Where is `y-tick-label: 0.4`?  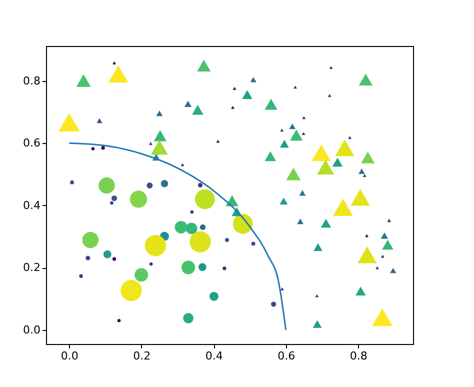
y-tick-label: 0.4 is located at coordinates (31, 205).